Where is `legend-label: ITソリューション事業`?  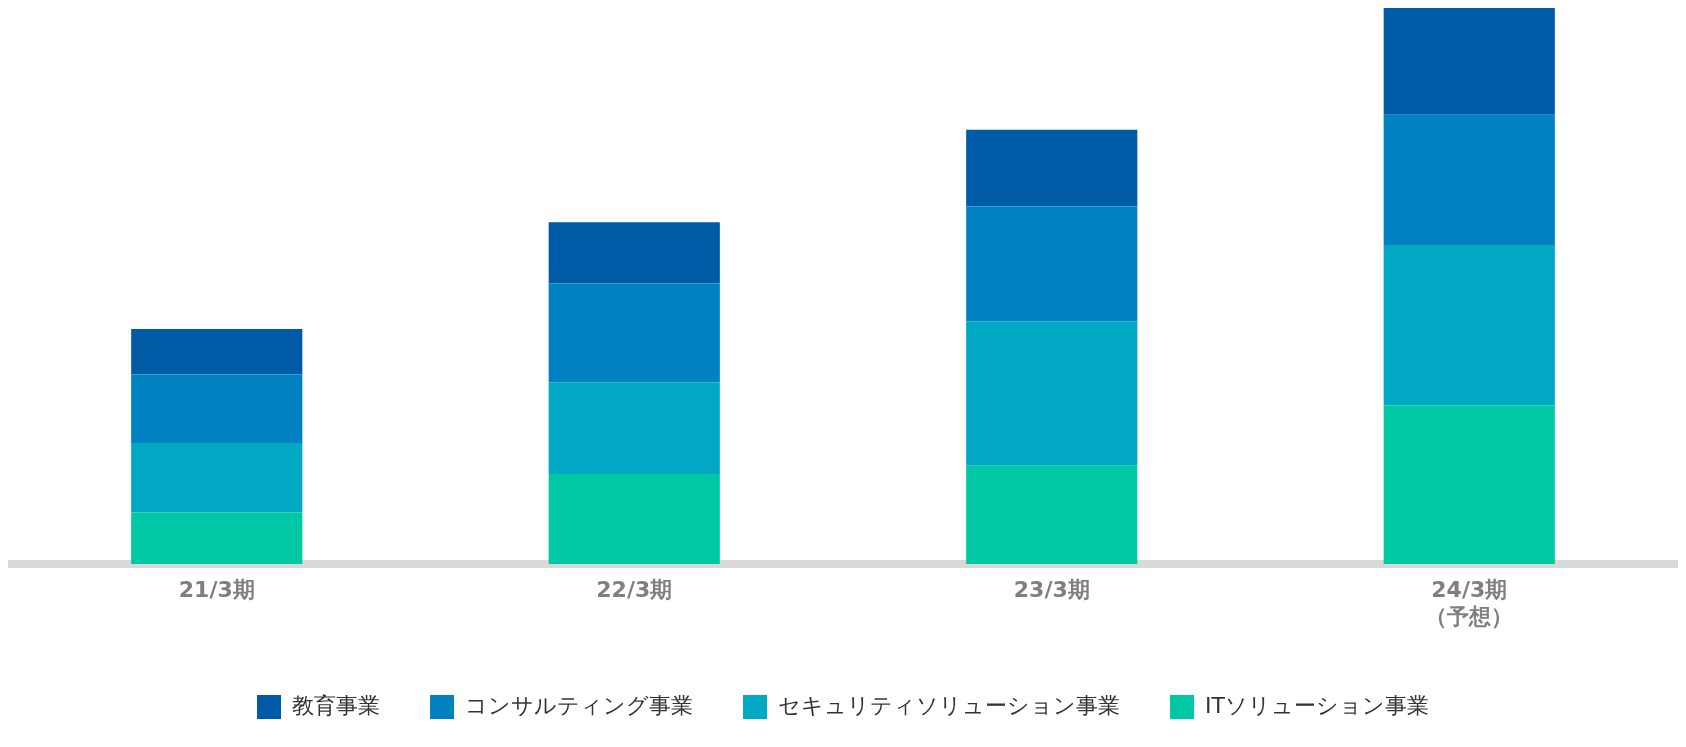 legend-label: ITソリューション事業 is located at coordinates (1317, 705).